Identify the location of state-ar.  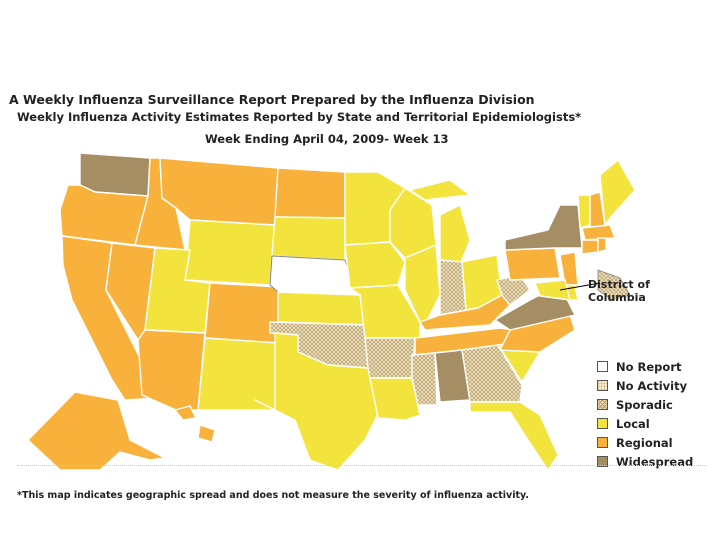
(390, 358).